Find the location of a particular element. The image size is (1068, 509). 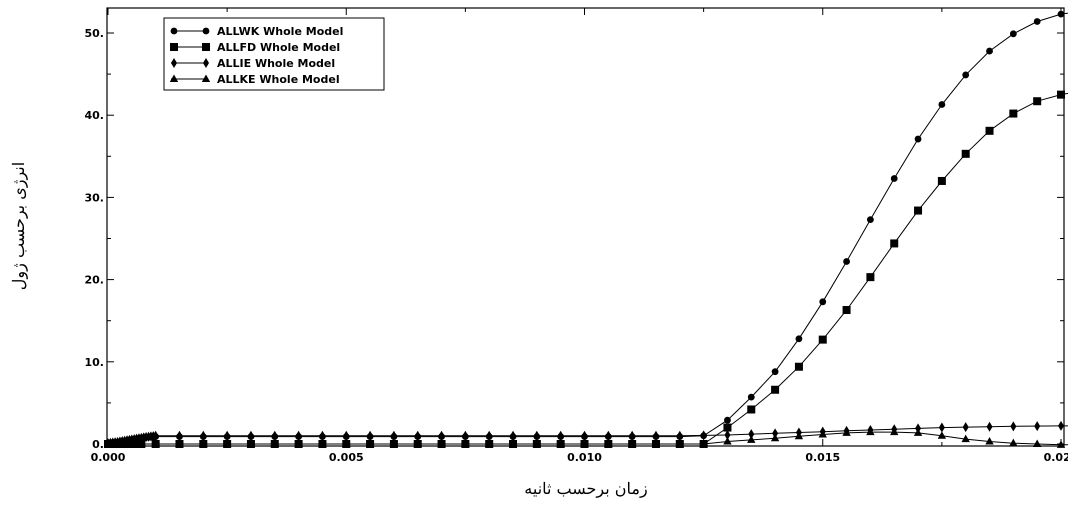

legend-label: ALLFD Whole Model is located at coordinates (278, 47).